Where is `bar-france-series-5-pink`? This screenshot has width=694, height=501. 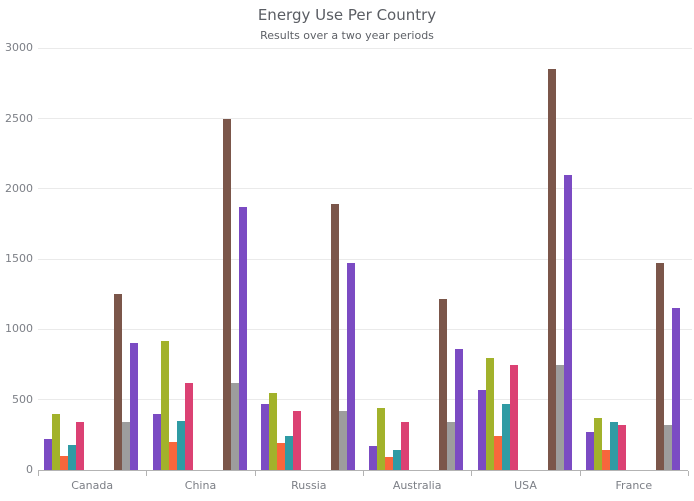
bar-france-series-5-pink is located at coordinates (622, 447).